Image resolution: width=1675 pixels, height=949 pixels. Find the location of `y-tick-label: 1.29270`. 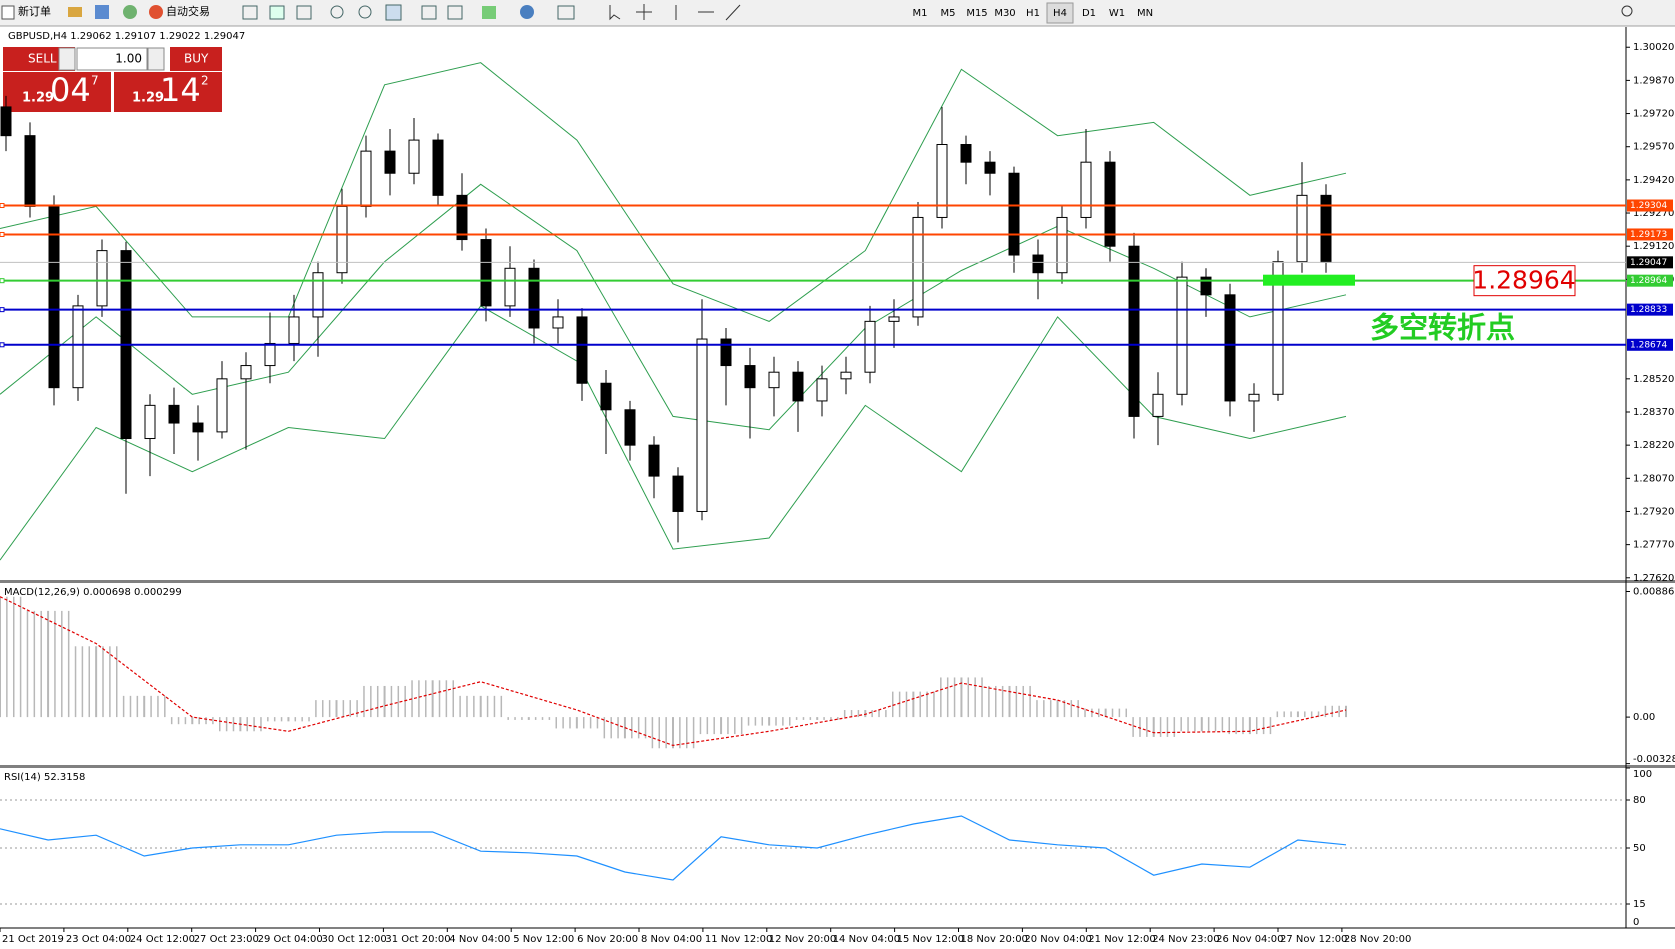

y-tick-label: 1.29270 is located at coordinates (1653, 213).